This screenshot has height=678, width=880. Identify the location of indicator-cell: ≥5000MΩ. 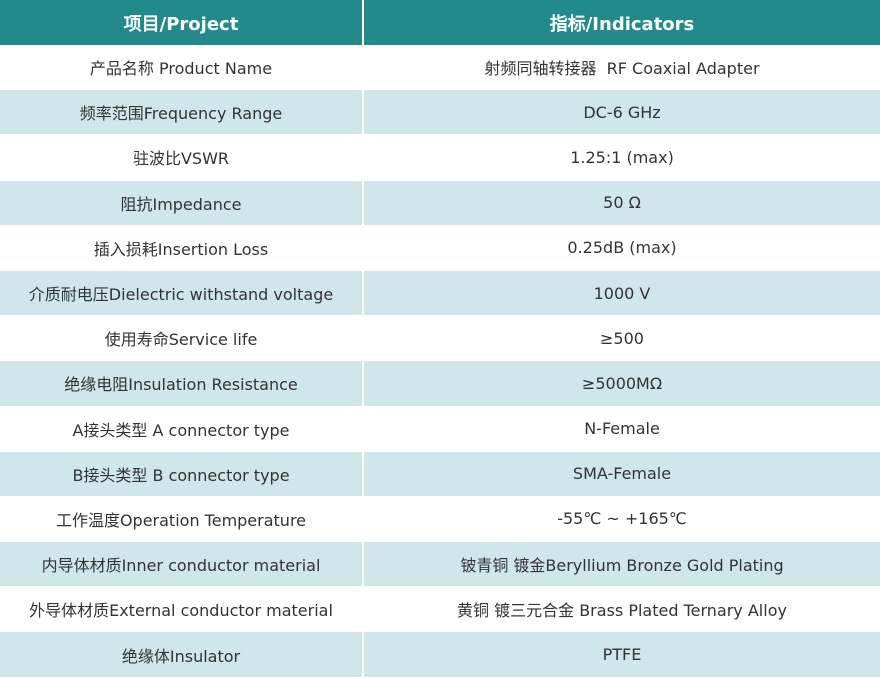
(622, 384).